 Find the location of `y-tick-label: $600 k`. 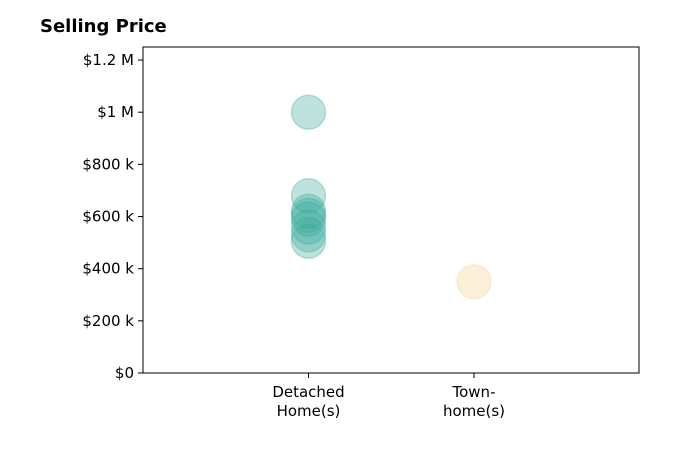

y-tick-label: $600 k is located at coordinates (108, 217).